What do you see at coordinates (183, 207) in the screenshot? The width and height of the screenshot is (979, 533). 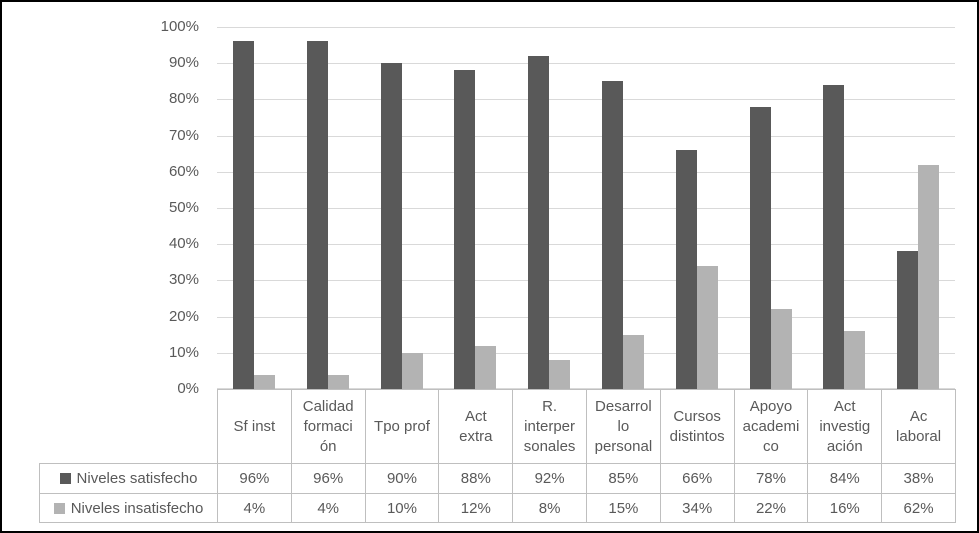 I see `y-axis-tick-label: 50%` at bounding box center [183, 207].